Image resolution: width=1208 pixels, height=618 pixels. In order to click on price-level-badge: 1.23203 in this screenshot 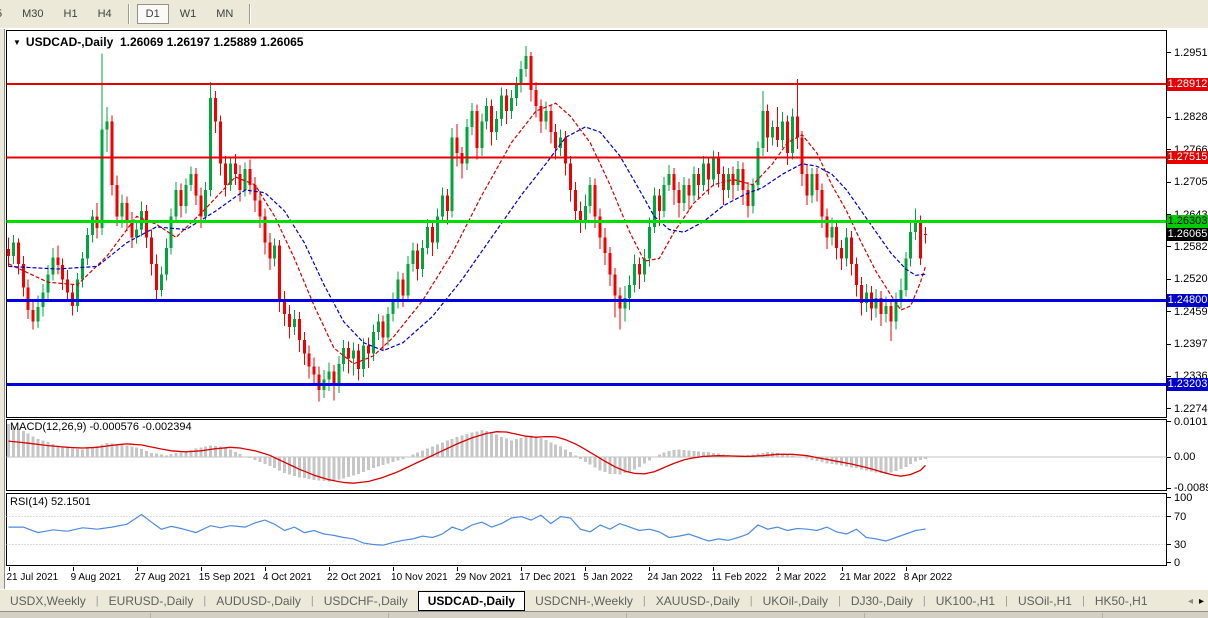, I will do `click(1187, 385)`.